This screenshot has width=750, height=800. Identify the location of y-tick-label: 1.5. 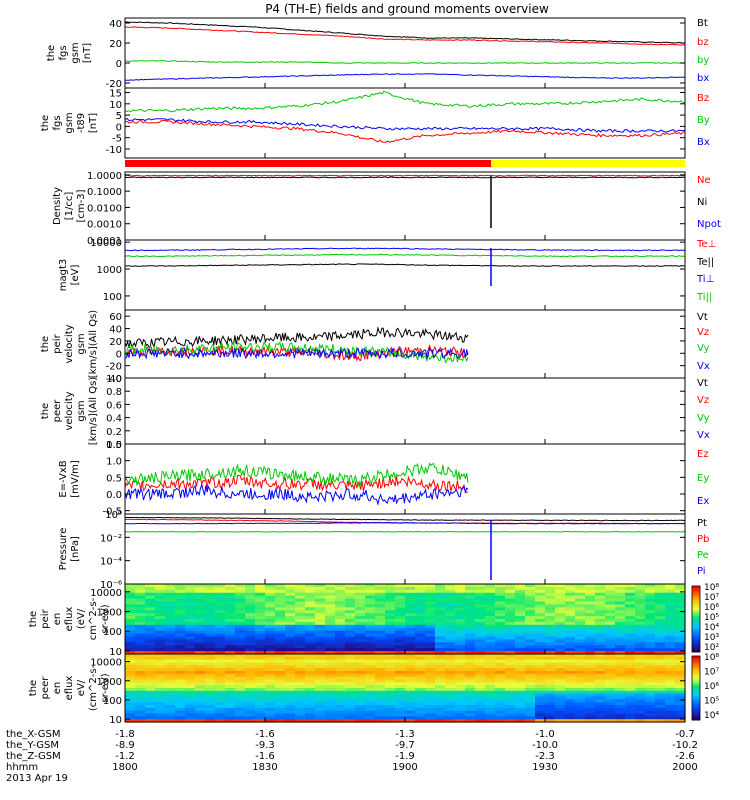
(114, 445).